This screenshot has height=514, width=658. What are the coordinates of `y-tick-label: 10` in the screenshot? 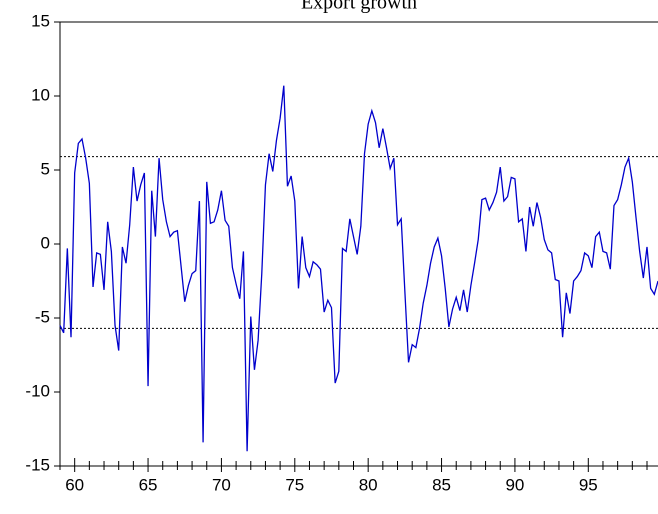 It's located at (40, 94).